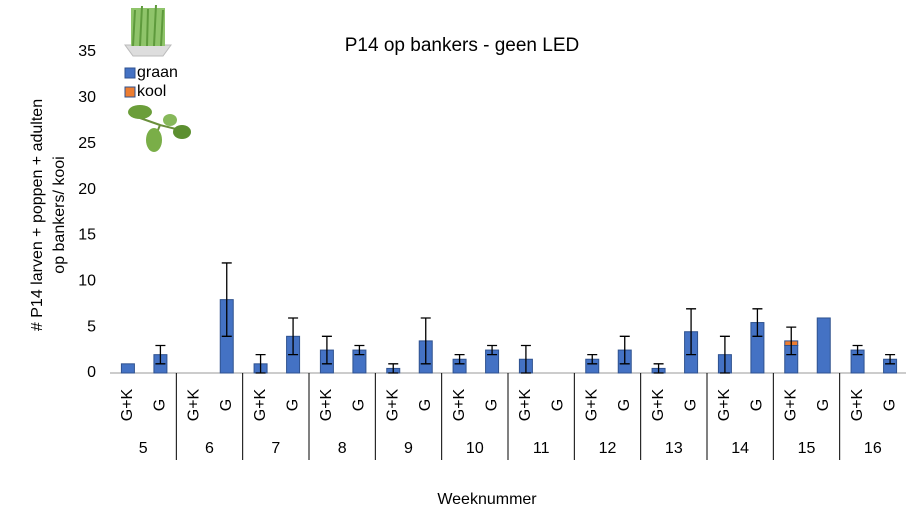 The image size is (906, 513). Describe the element at coordinates (151, 91) in the screenshot. I see `legend-label: kool` at that location.